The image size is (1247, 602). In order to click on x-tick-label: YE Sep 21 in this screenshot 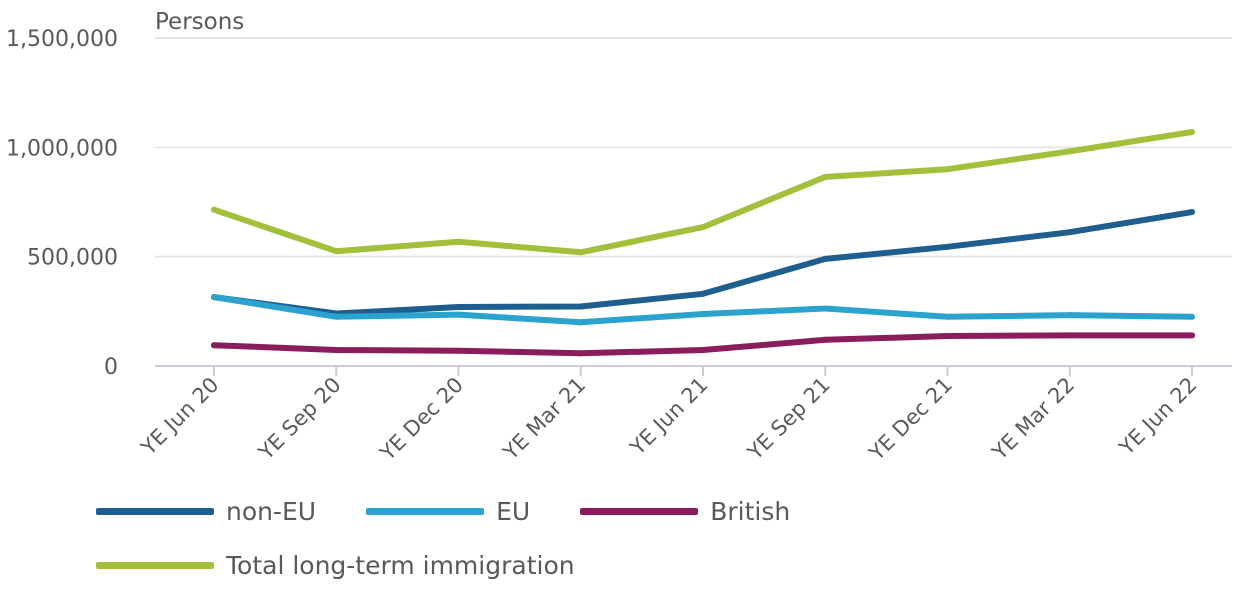, I will do `click(788, 419)`.